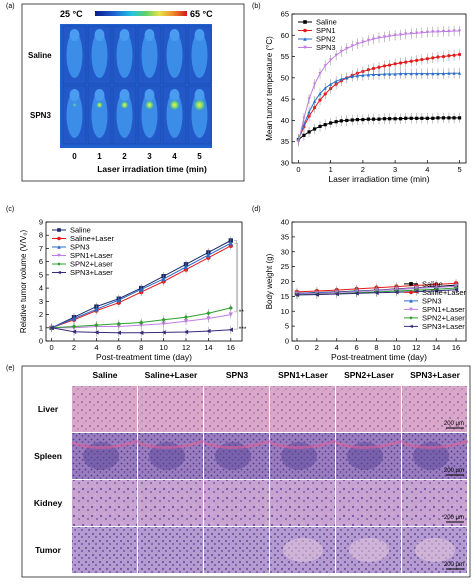  Describe the element at coordinates (199, 156) in the screenshot. I see `time-label: 5` at that location.